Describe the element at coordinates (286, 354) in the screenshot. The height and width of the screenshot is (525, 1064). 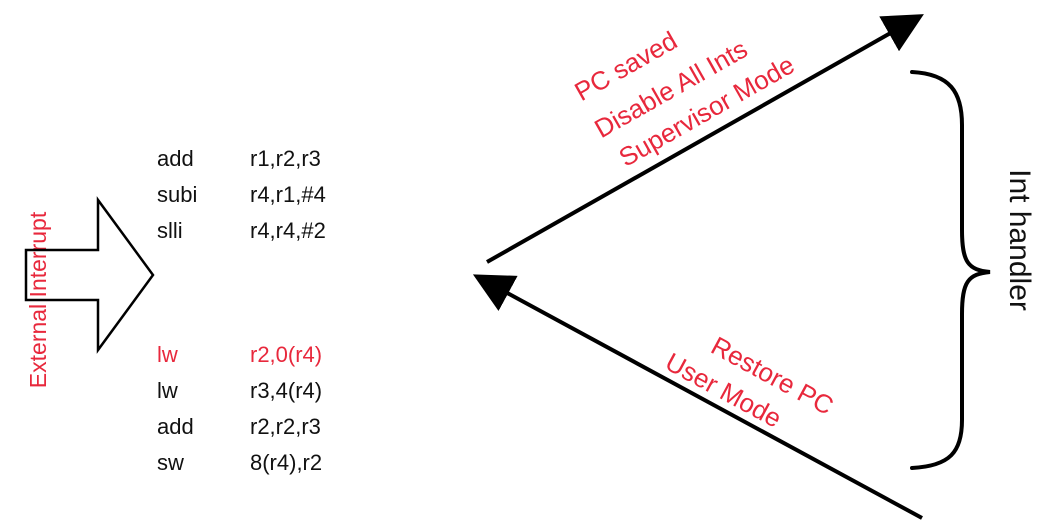
I see `instr-args-highlighted: r2,0(r4)` at that location.